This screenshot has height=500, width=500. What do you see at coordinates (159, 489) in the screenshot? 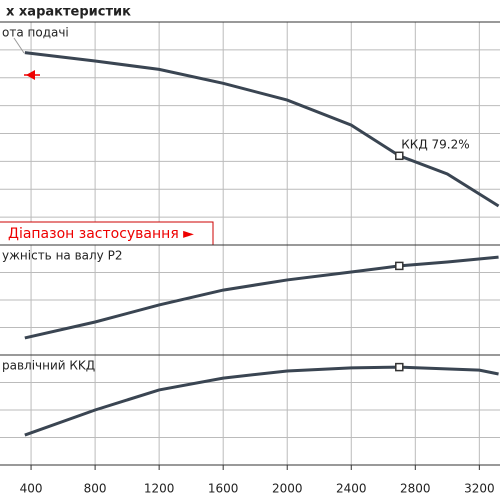
I see `x-tick-label: 1200` at bounding box center [159, 489].